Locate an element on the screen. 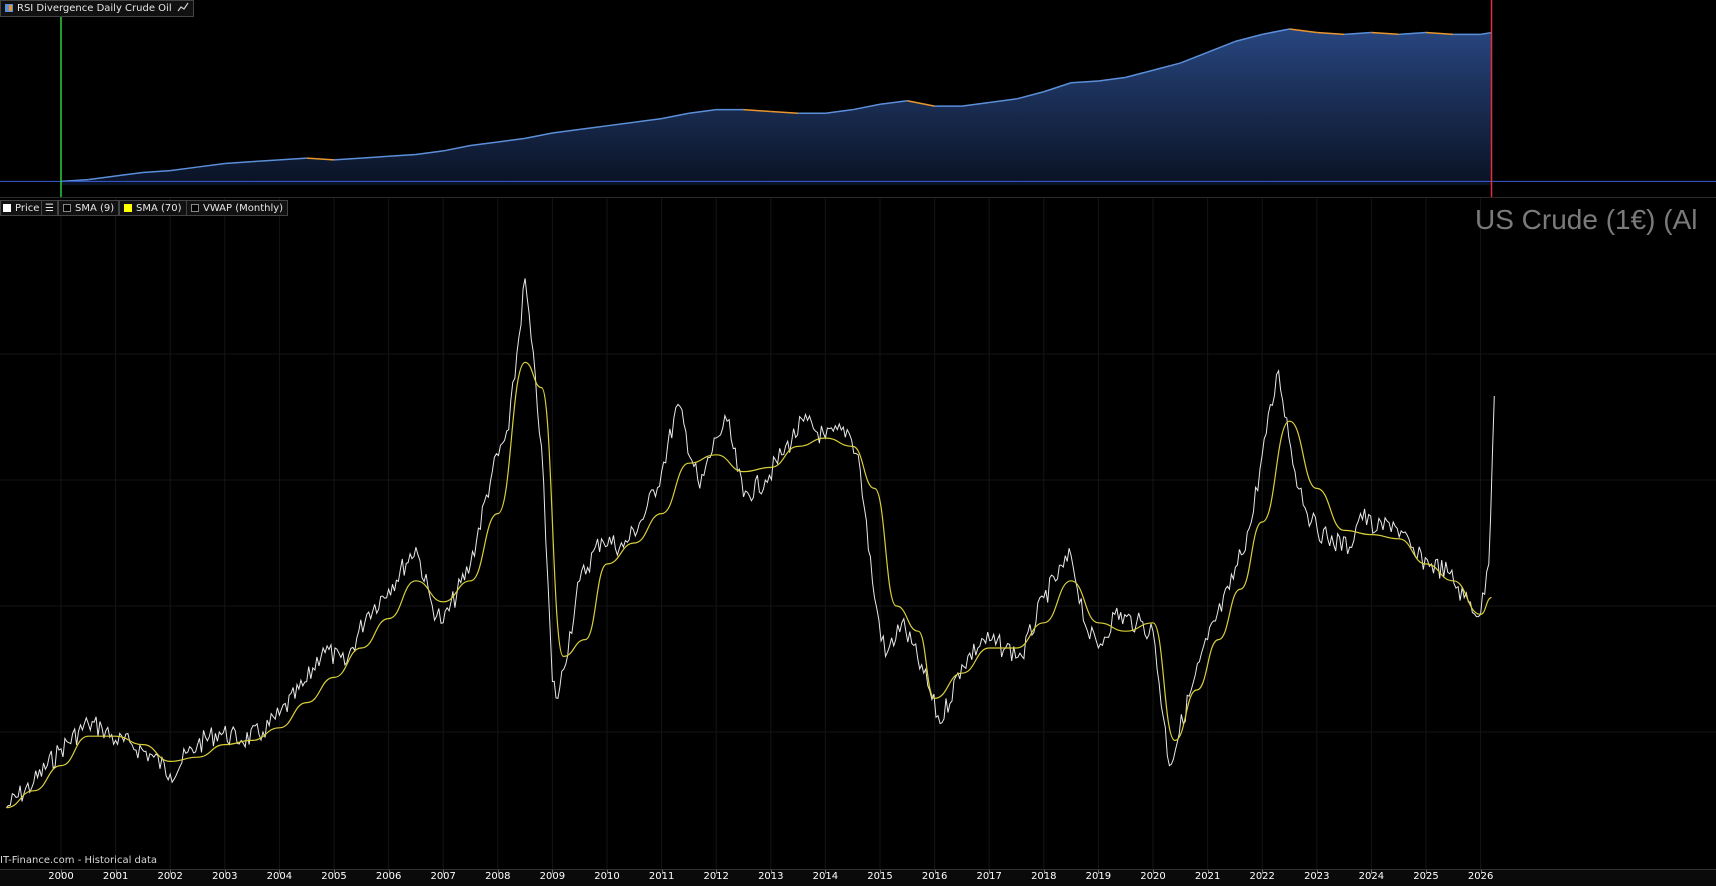  x-tick-label: 2003 is located at coordinates (225, 876).